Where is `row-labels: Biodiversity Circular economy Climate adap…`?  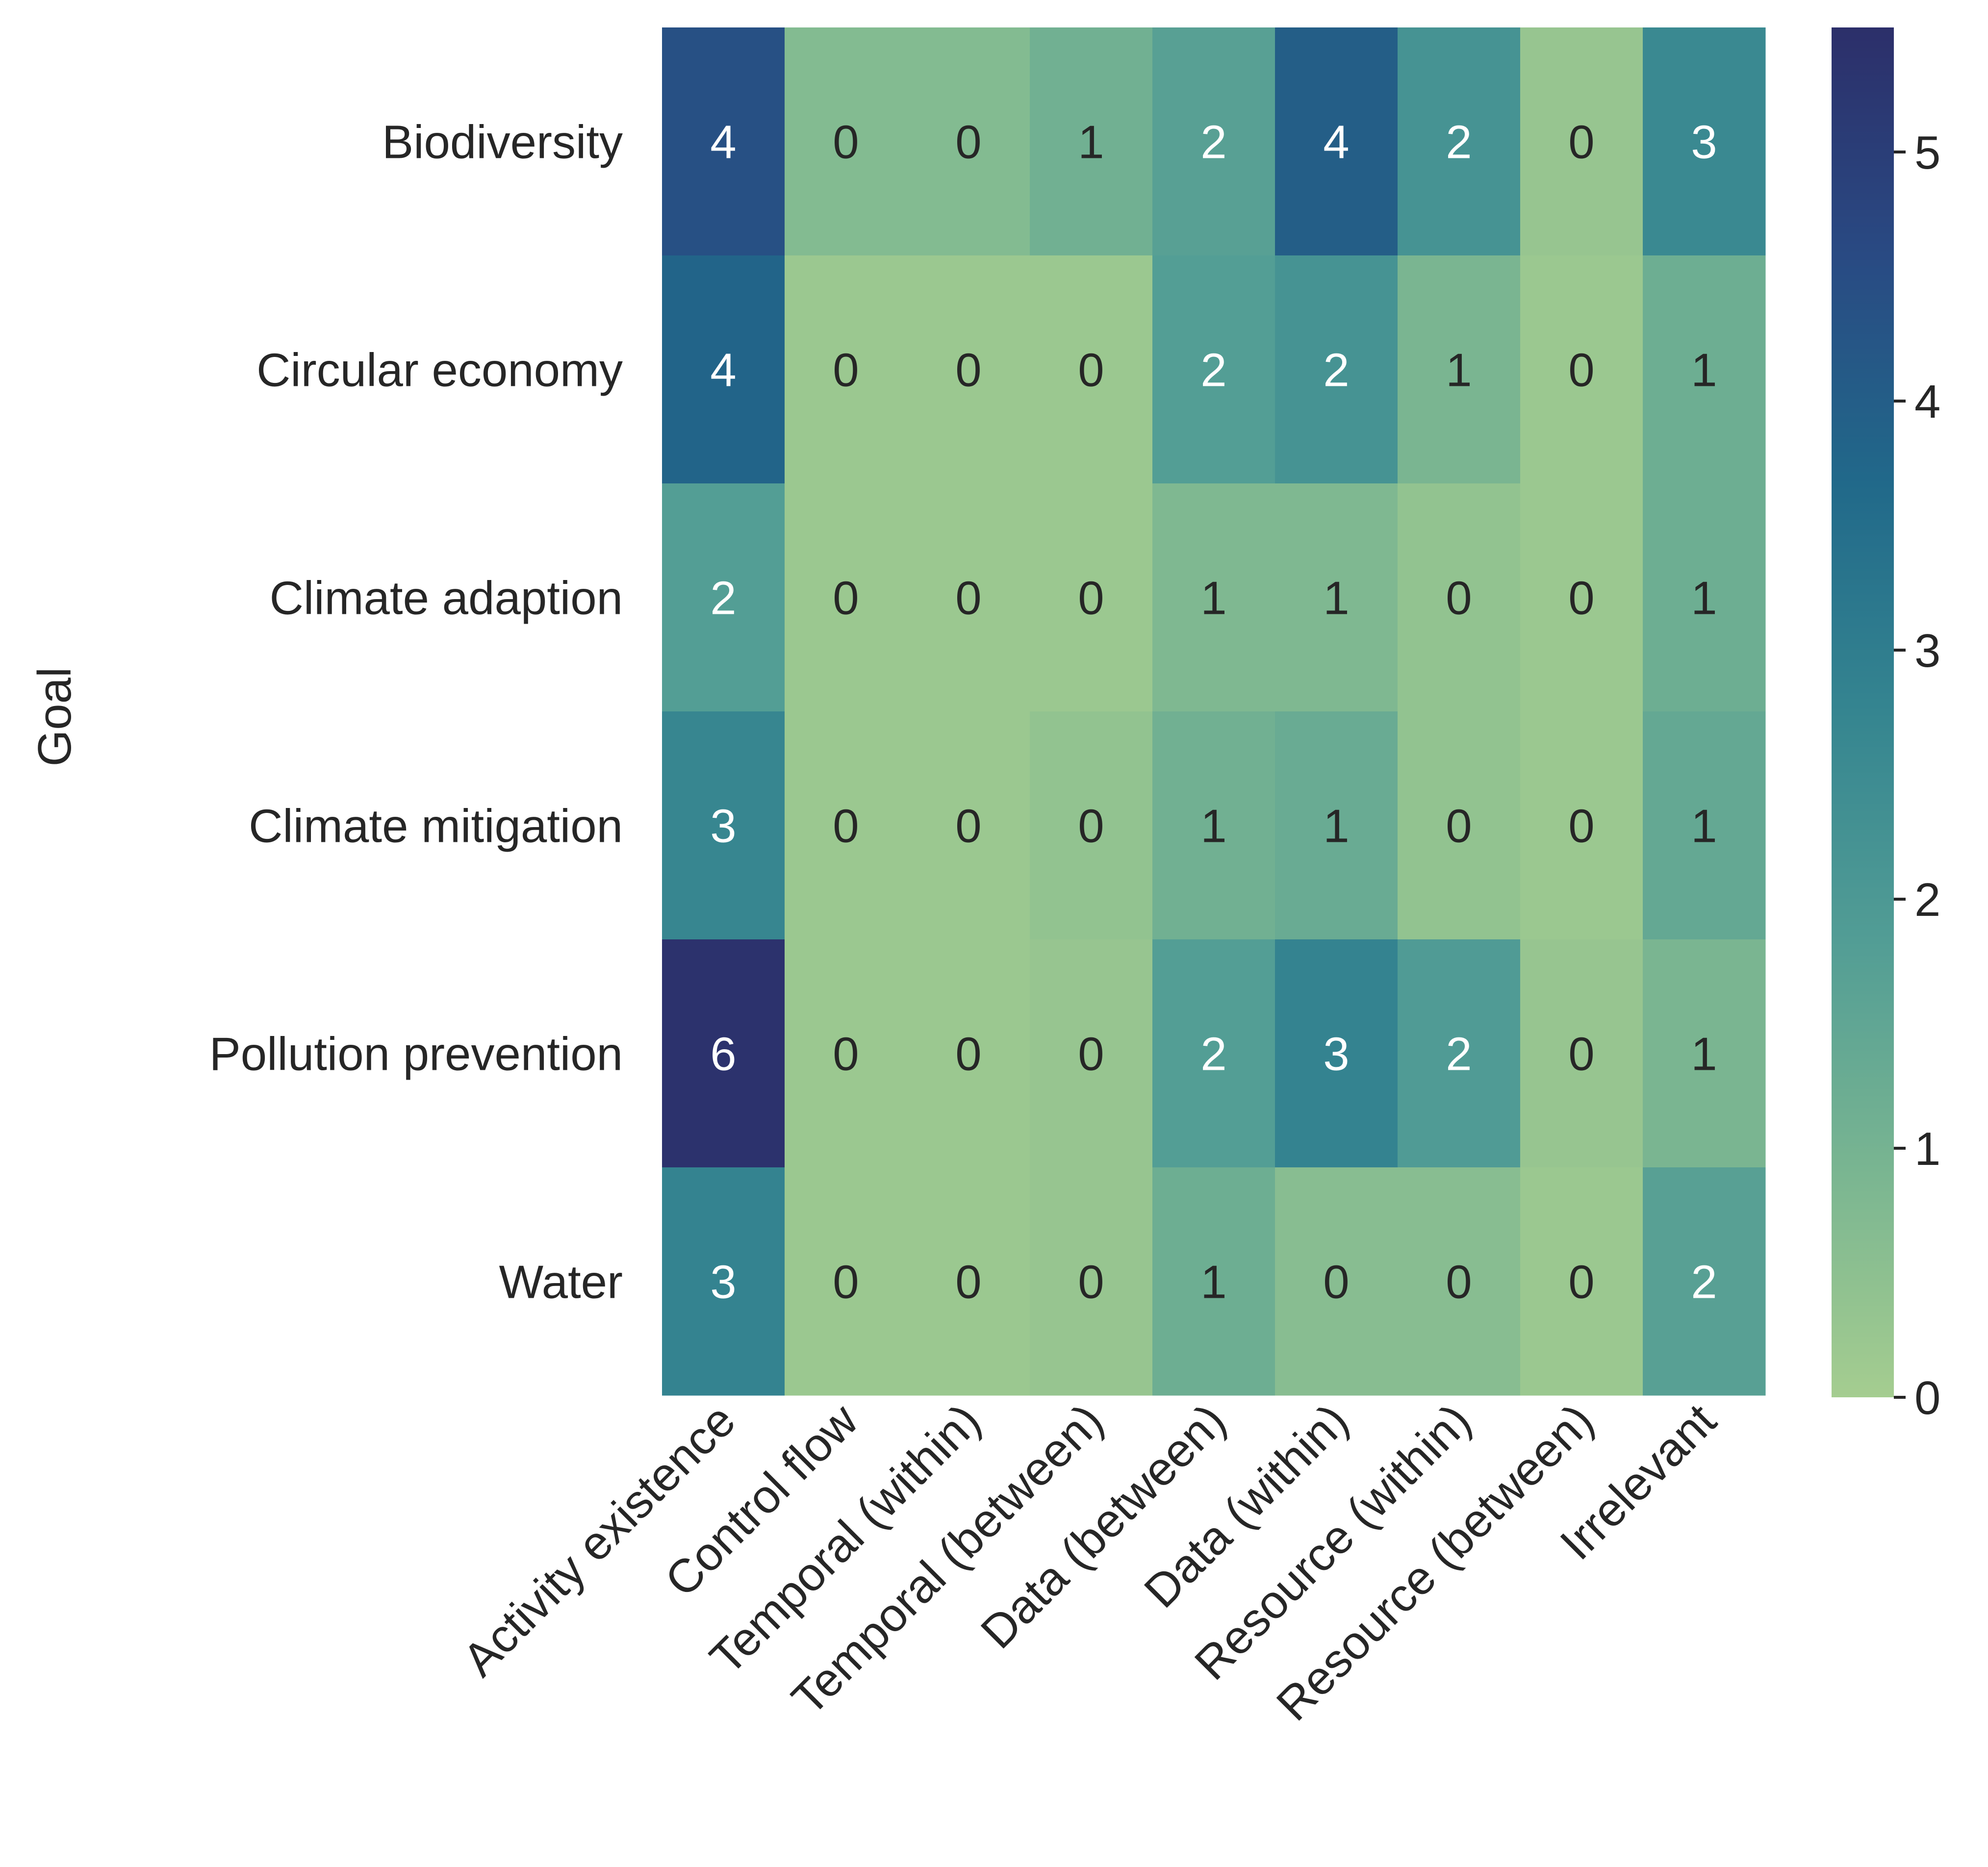 row-labels: Biodiversity Circular economy Climate adap… is located at coordinates (416, 712).